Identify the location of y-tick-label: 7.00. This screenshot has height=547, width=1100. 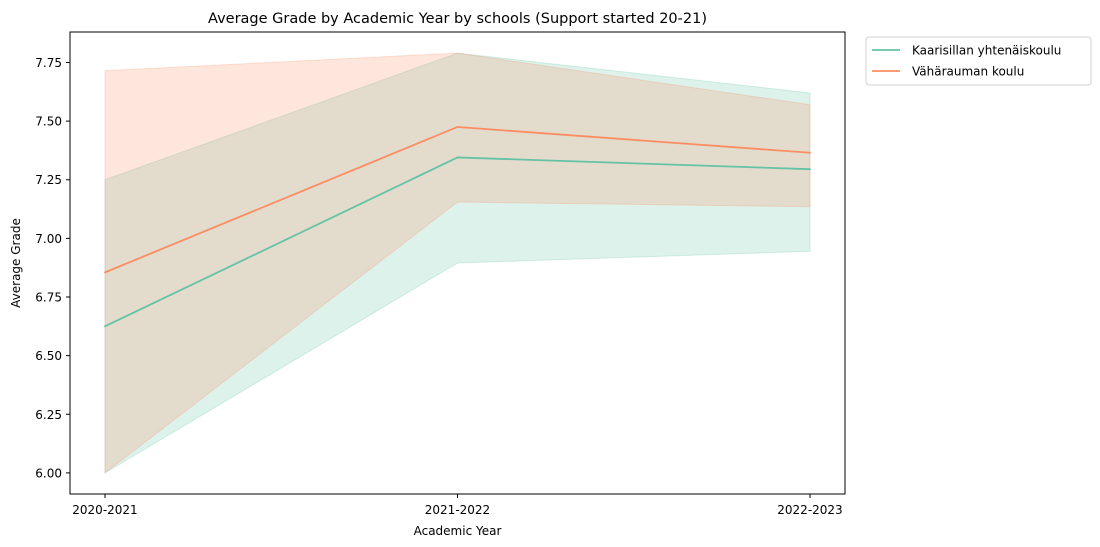
(48, 239).